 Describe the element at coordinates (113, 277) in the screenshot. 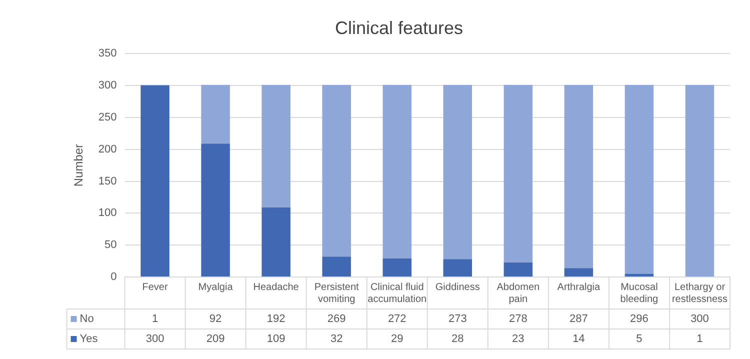

I see `y-tick-label: 0` at that location.